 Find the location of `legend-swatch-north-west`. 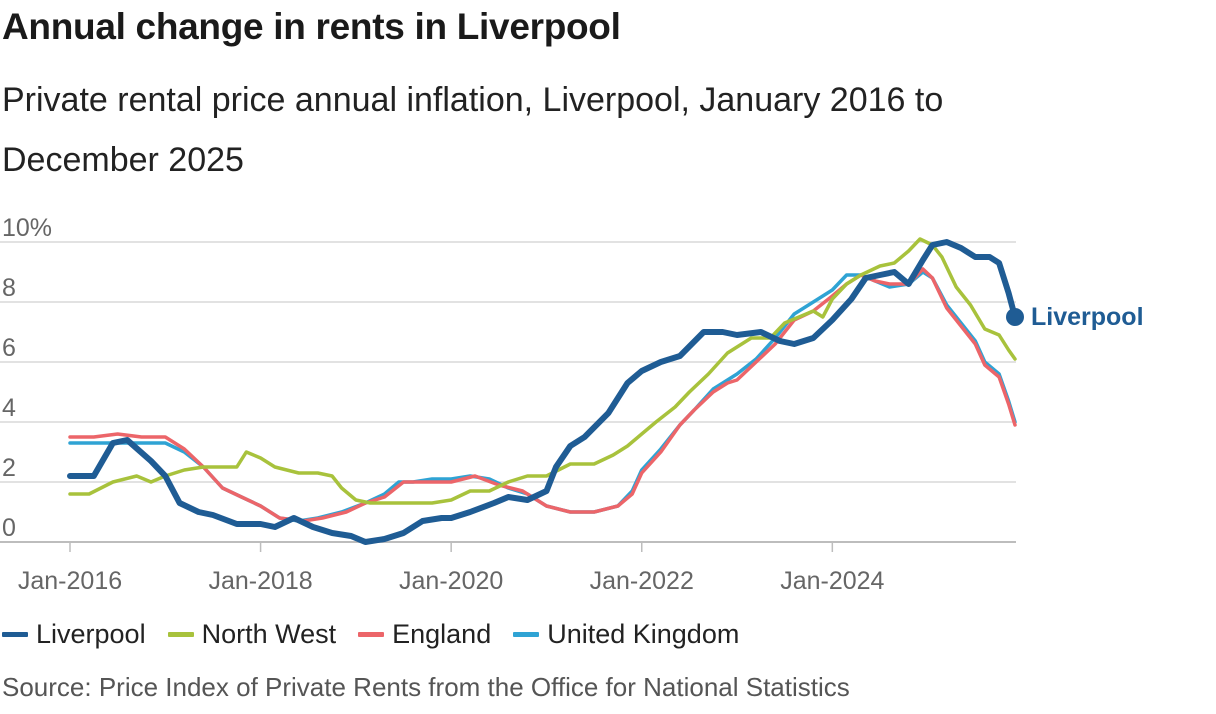

legend-swatch-north-west is located at coordinates (180, 634).